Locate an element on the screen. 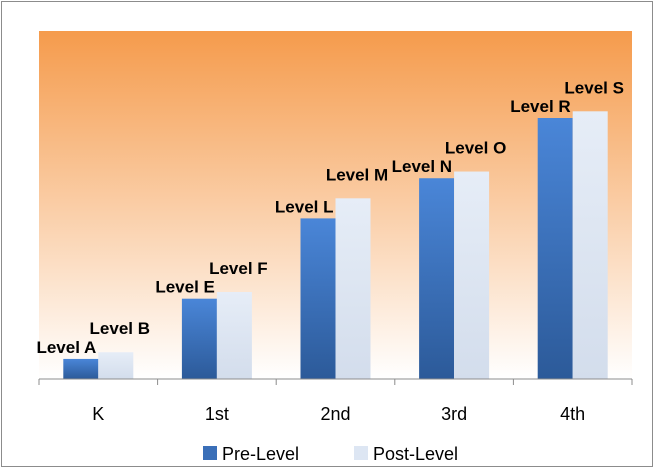 Image resolution: width=656 pixels, height=470 pixels. data-label-post-level: Level S is located at coordinates (594, 87).